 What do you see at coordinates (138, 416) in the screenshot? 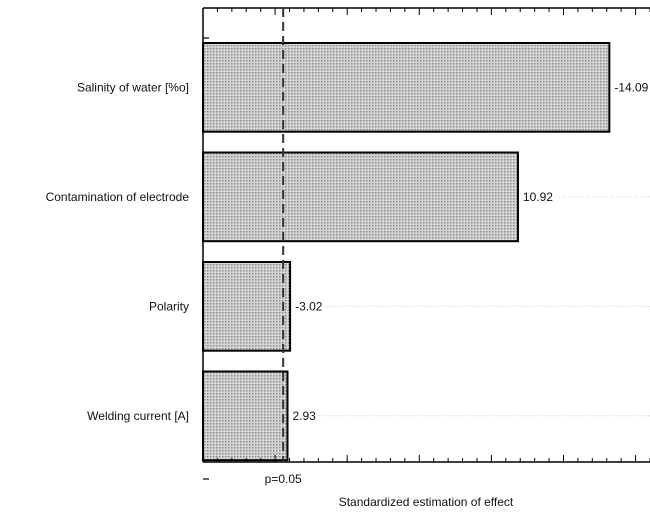
I see `category-label-4: Welding current [A]` at bounding box center [138, 416].